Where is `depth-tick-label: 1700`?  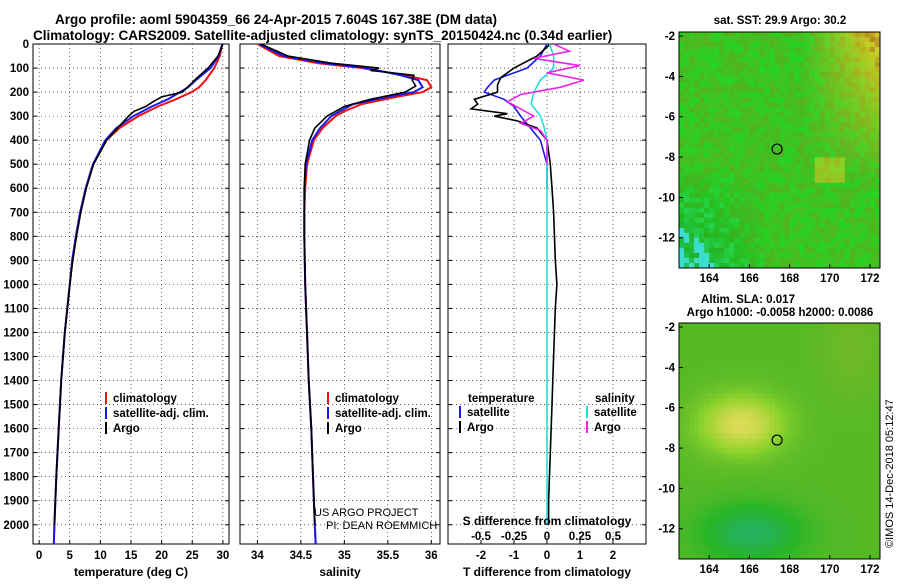 depth-tick-label: 1700 is located at coordinates (16, 454).